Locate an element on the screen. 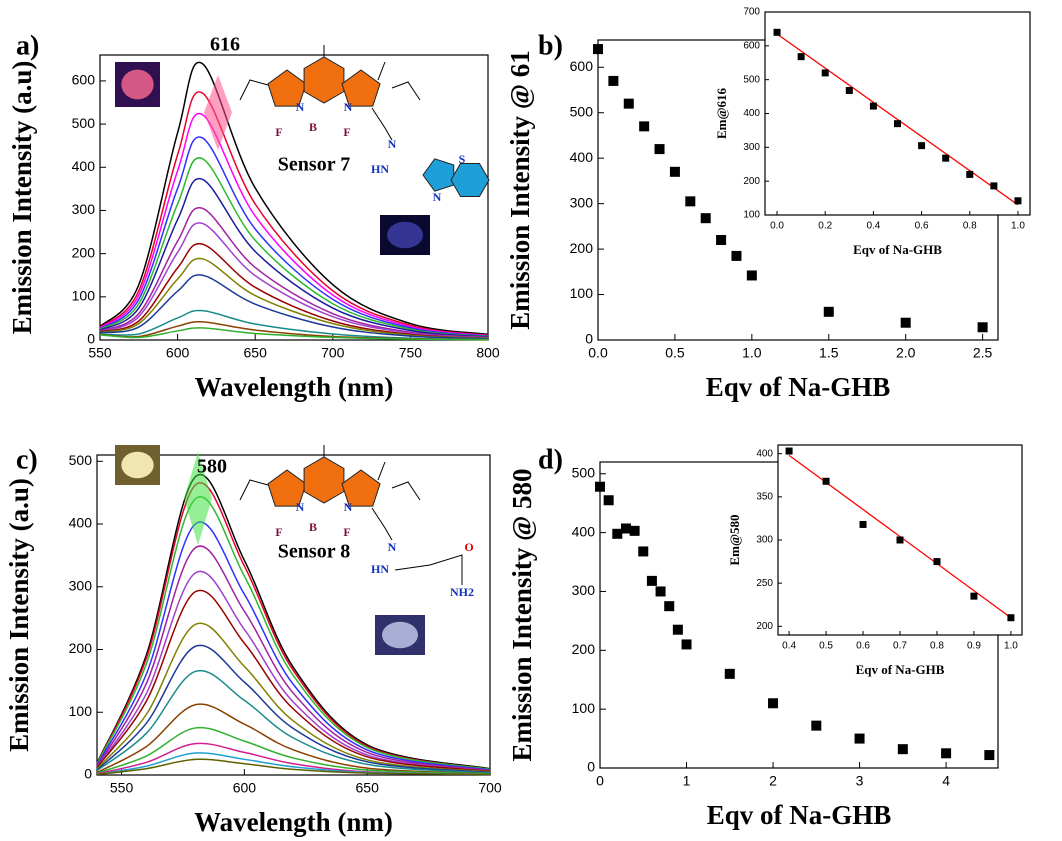 This screenshot has height=841, width=1062. y-axis-title: Em@616 is located at coordinates (721, 113).